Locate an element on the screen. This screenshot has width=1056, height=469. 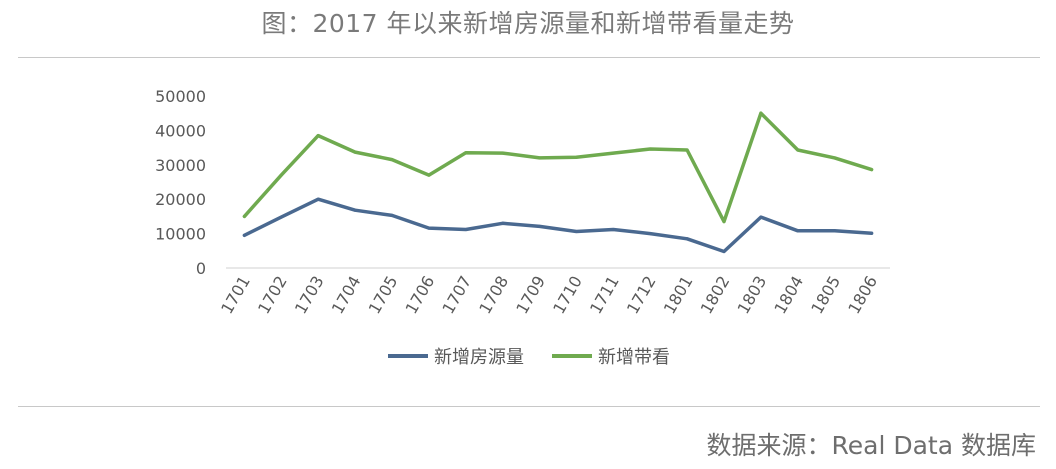
legend: 新增房源量 新增带看 is located at coordinates (529, 357).